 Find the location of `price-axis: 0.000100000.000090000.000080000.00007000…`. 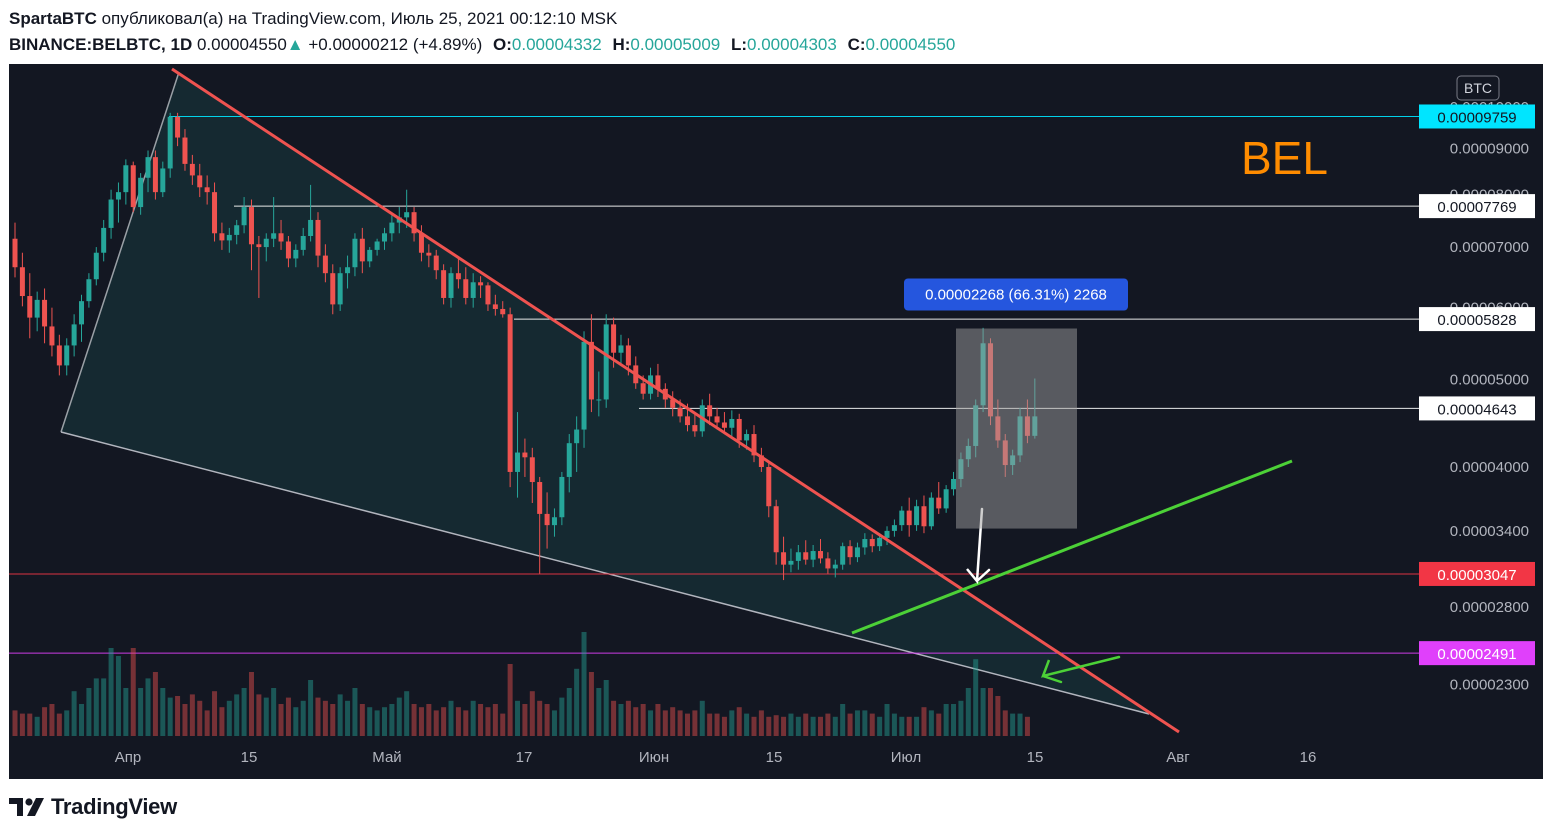

price-axis: 0.000100000.000090000.000080000.00007000… is located at coordinates (1477, 396).